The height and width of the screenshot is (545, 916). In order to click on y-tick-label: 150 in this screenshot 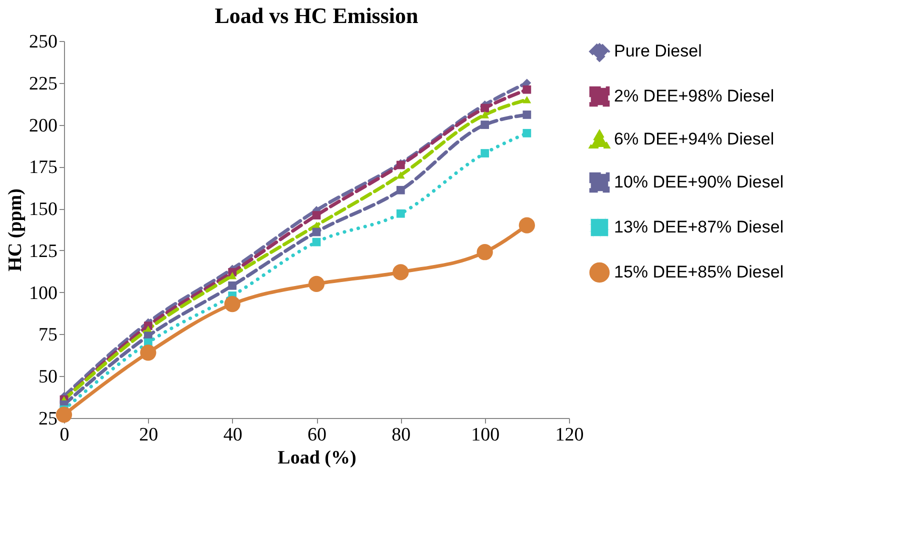, I will do `click(43, 209)`.